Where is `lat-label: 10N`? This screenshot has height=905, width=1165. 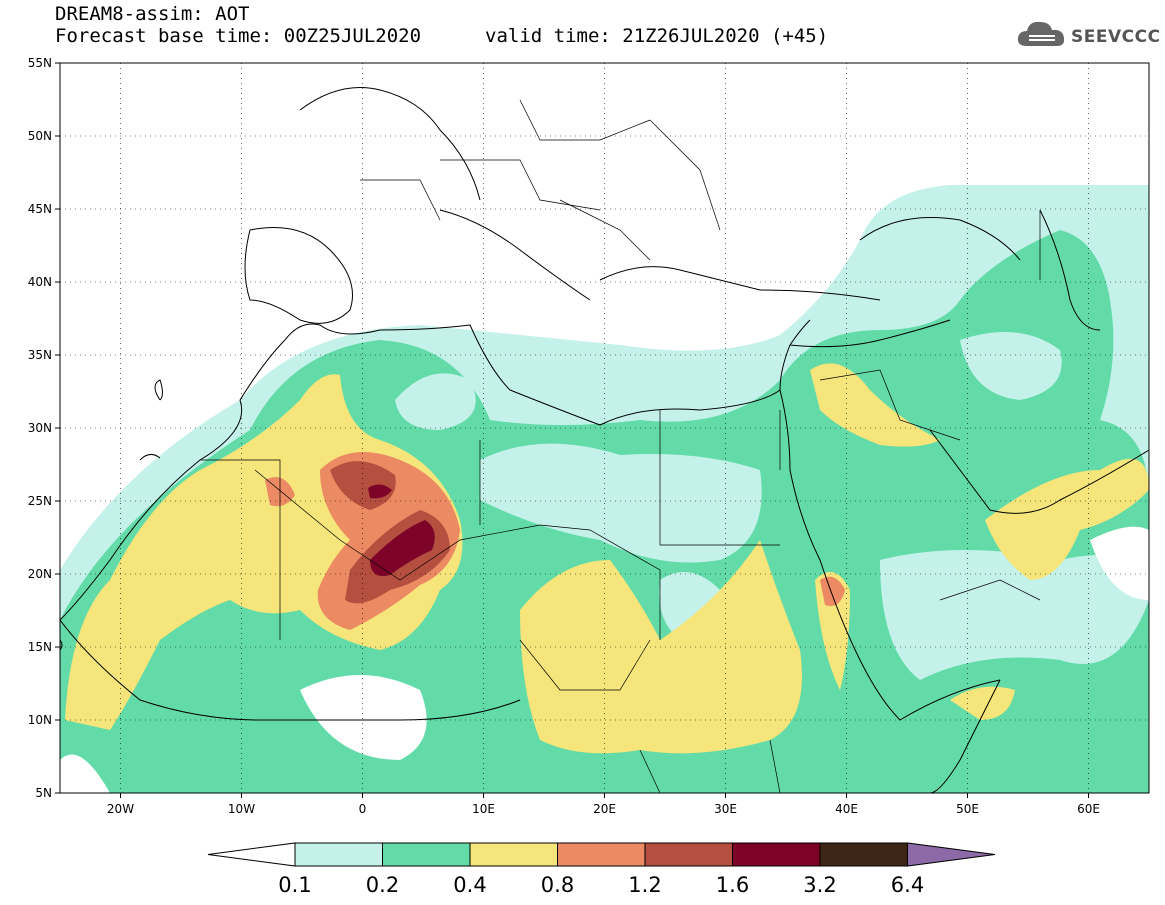 lat-label: 10N is located at coordinates (40, 720).